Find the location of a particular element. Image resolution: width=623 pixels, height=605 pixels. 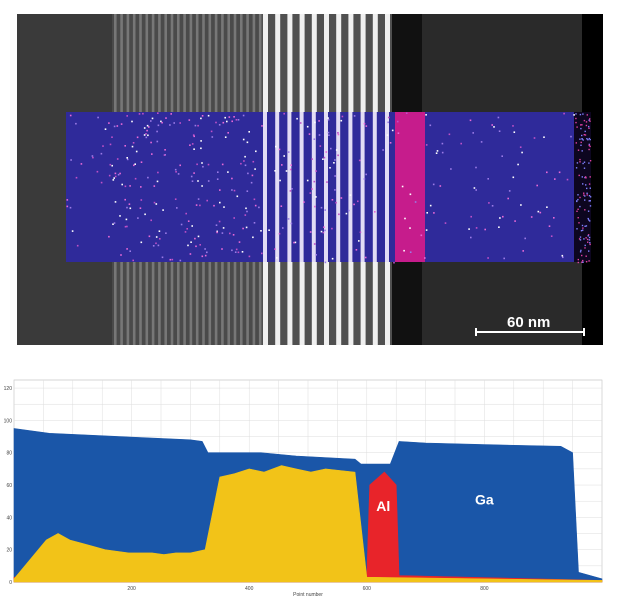

annotation-ga: Ga is located at coordinates (484, 499).